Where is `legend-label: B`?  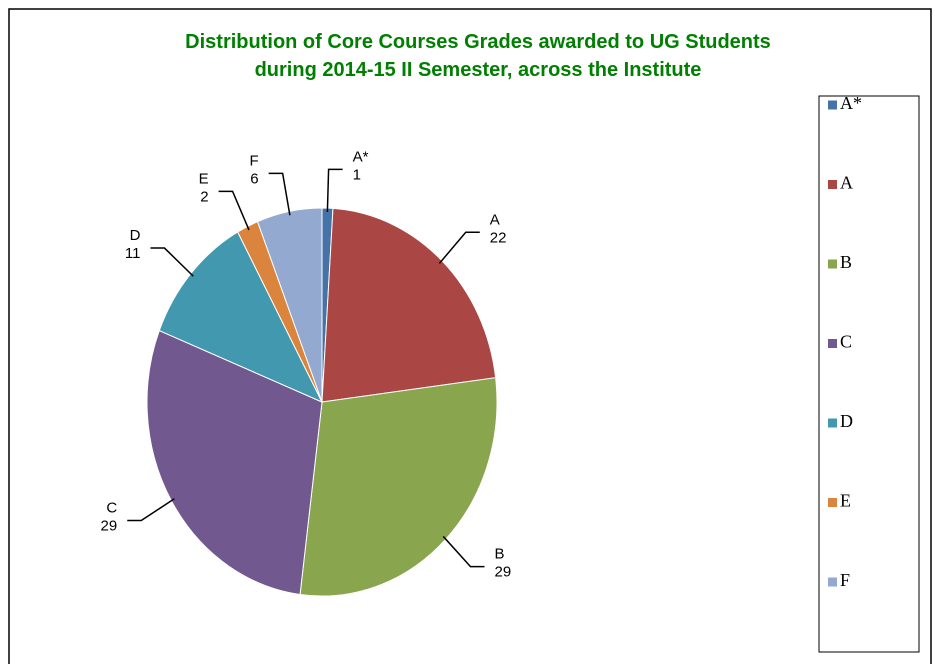
legend-label: B is located at coordinates (846, 262).